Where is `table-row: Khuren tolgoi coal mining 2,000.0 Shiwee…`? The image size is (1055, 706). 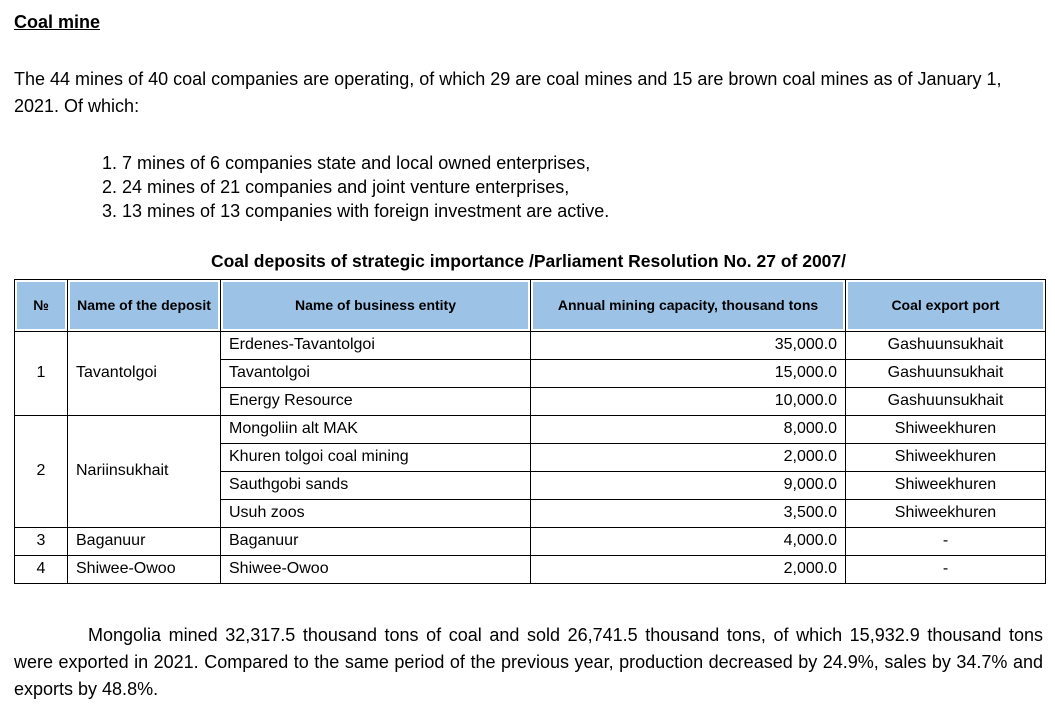 table-row: Khuren tolgoi coal mining 2,000.0 Shiwee… is located at coordinates (530, 457).